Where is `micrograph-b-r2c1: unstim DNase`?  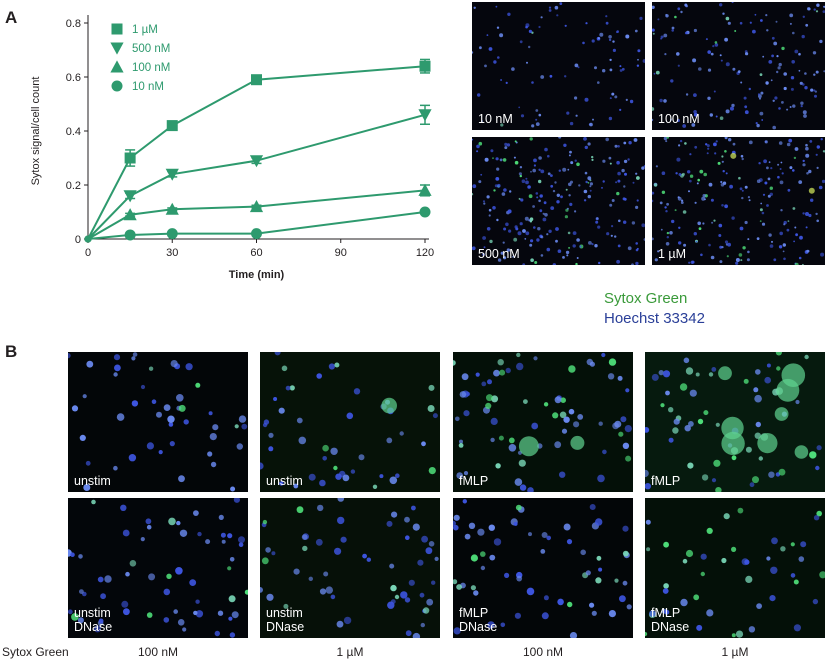
micrograph-b-r2c1: unstim DNase is located at coordinates (158, 568).